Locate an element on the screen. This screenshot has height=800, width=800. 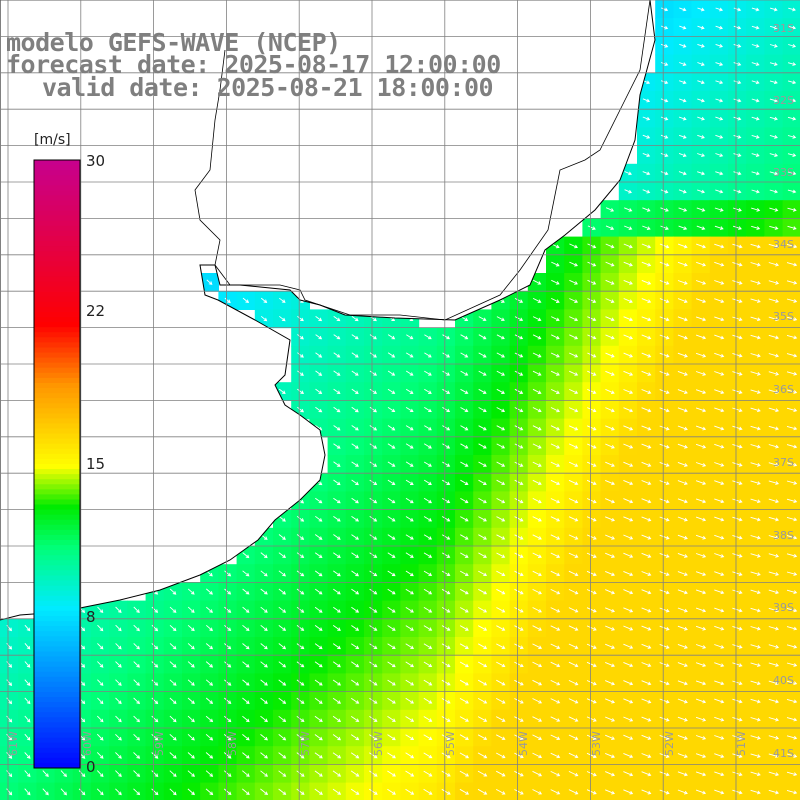
lon-label: 56W is located at coordinates (378, 743).